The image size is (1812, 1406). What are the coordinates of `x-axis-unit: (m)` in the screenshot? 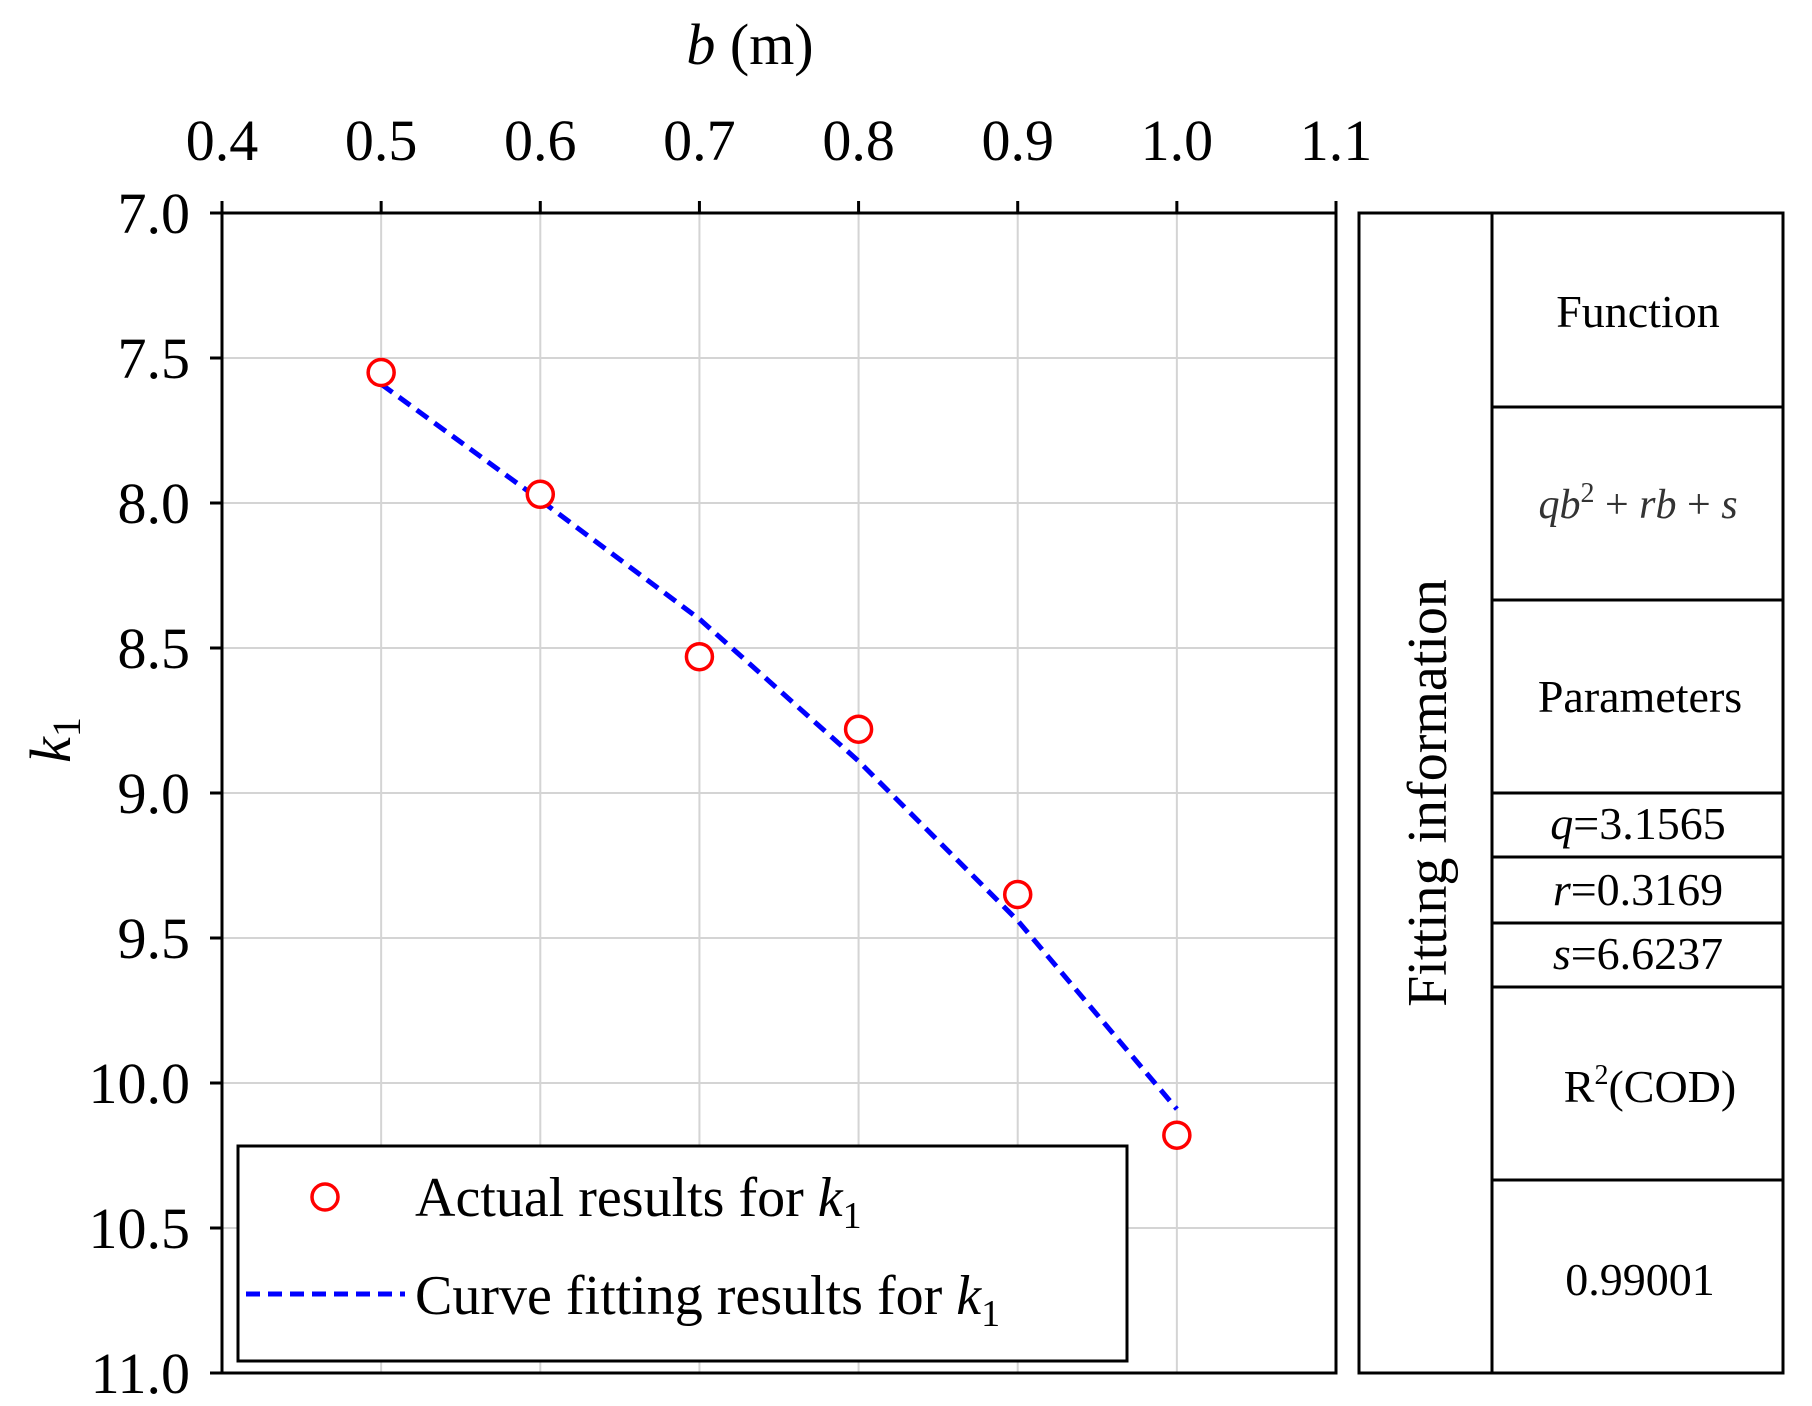 It's located at (764, 44).